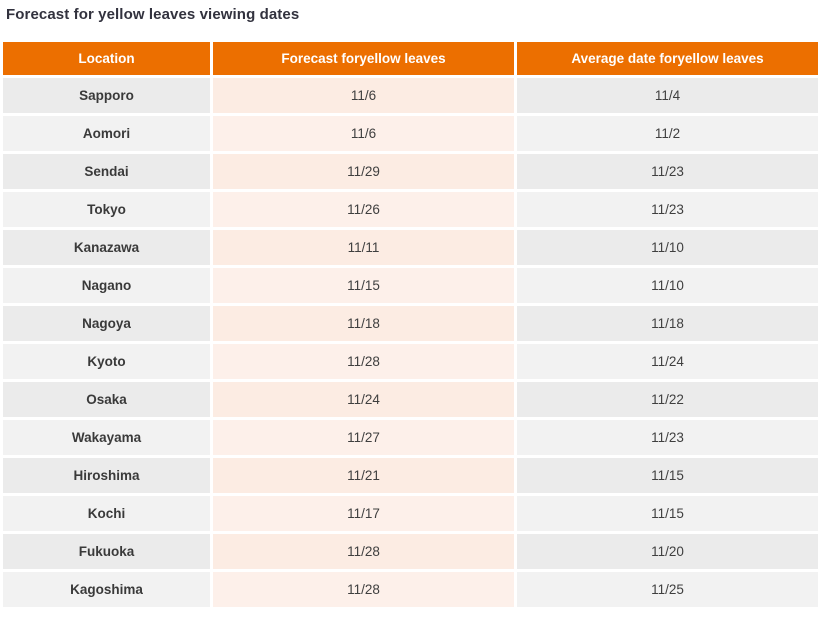  I want to click on forecast-cell: 11/15, so click(363, 285).